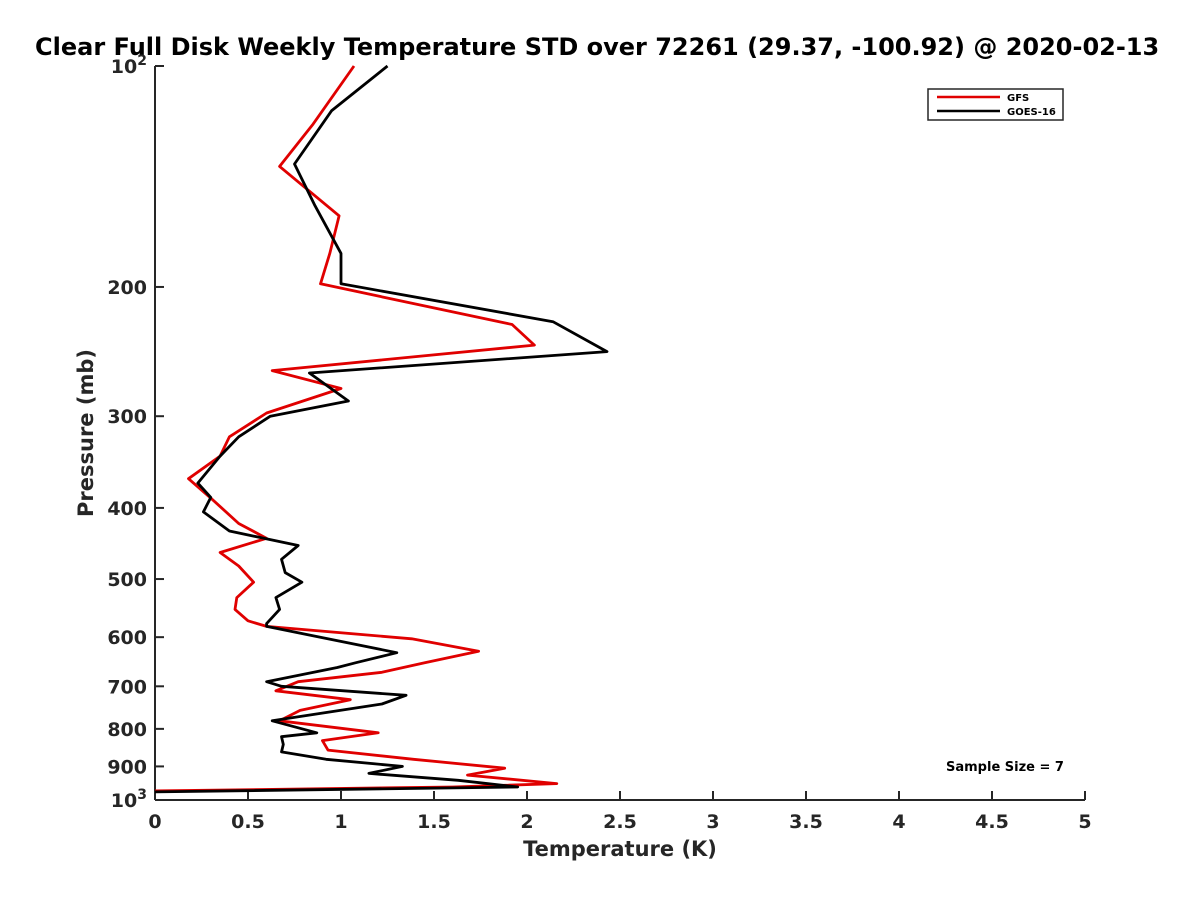 The width and height of the screenshot is (1200, 900). I want to click on y-tick-label: 700, so click(127, 687).